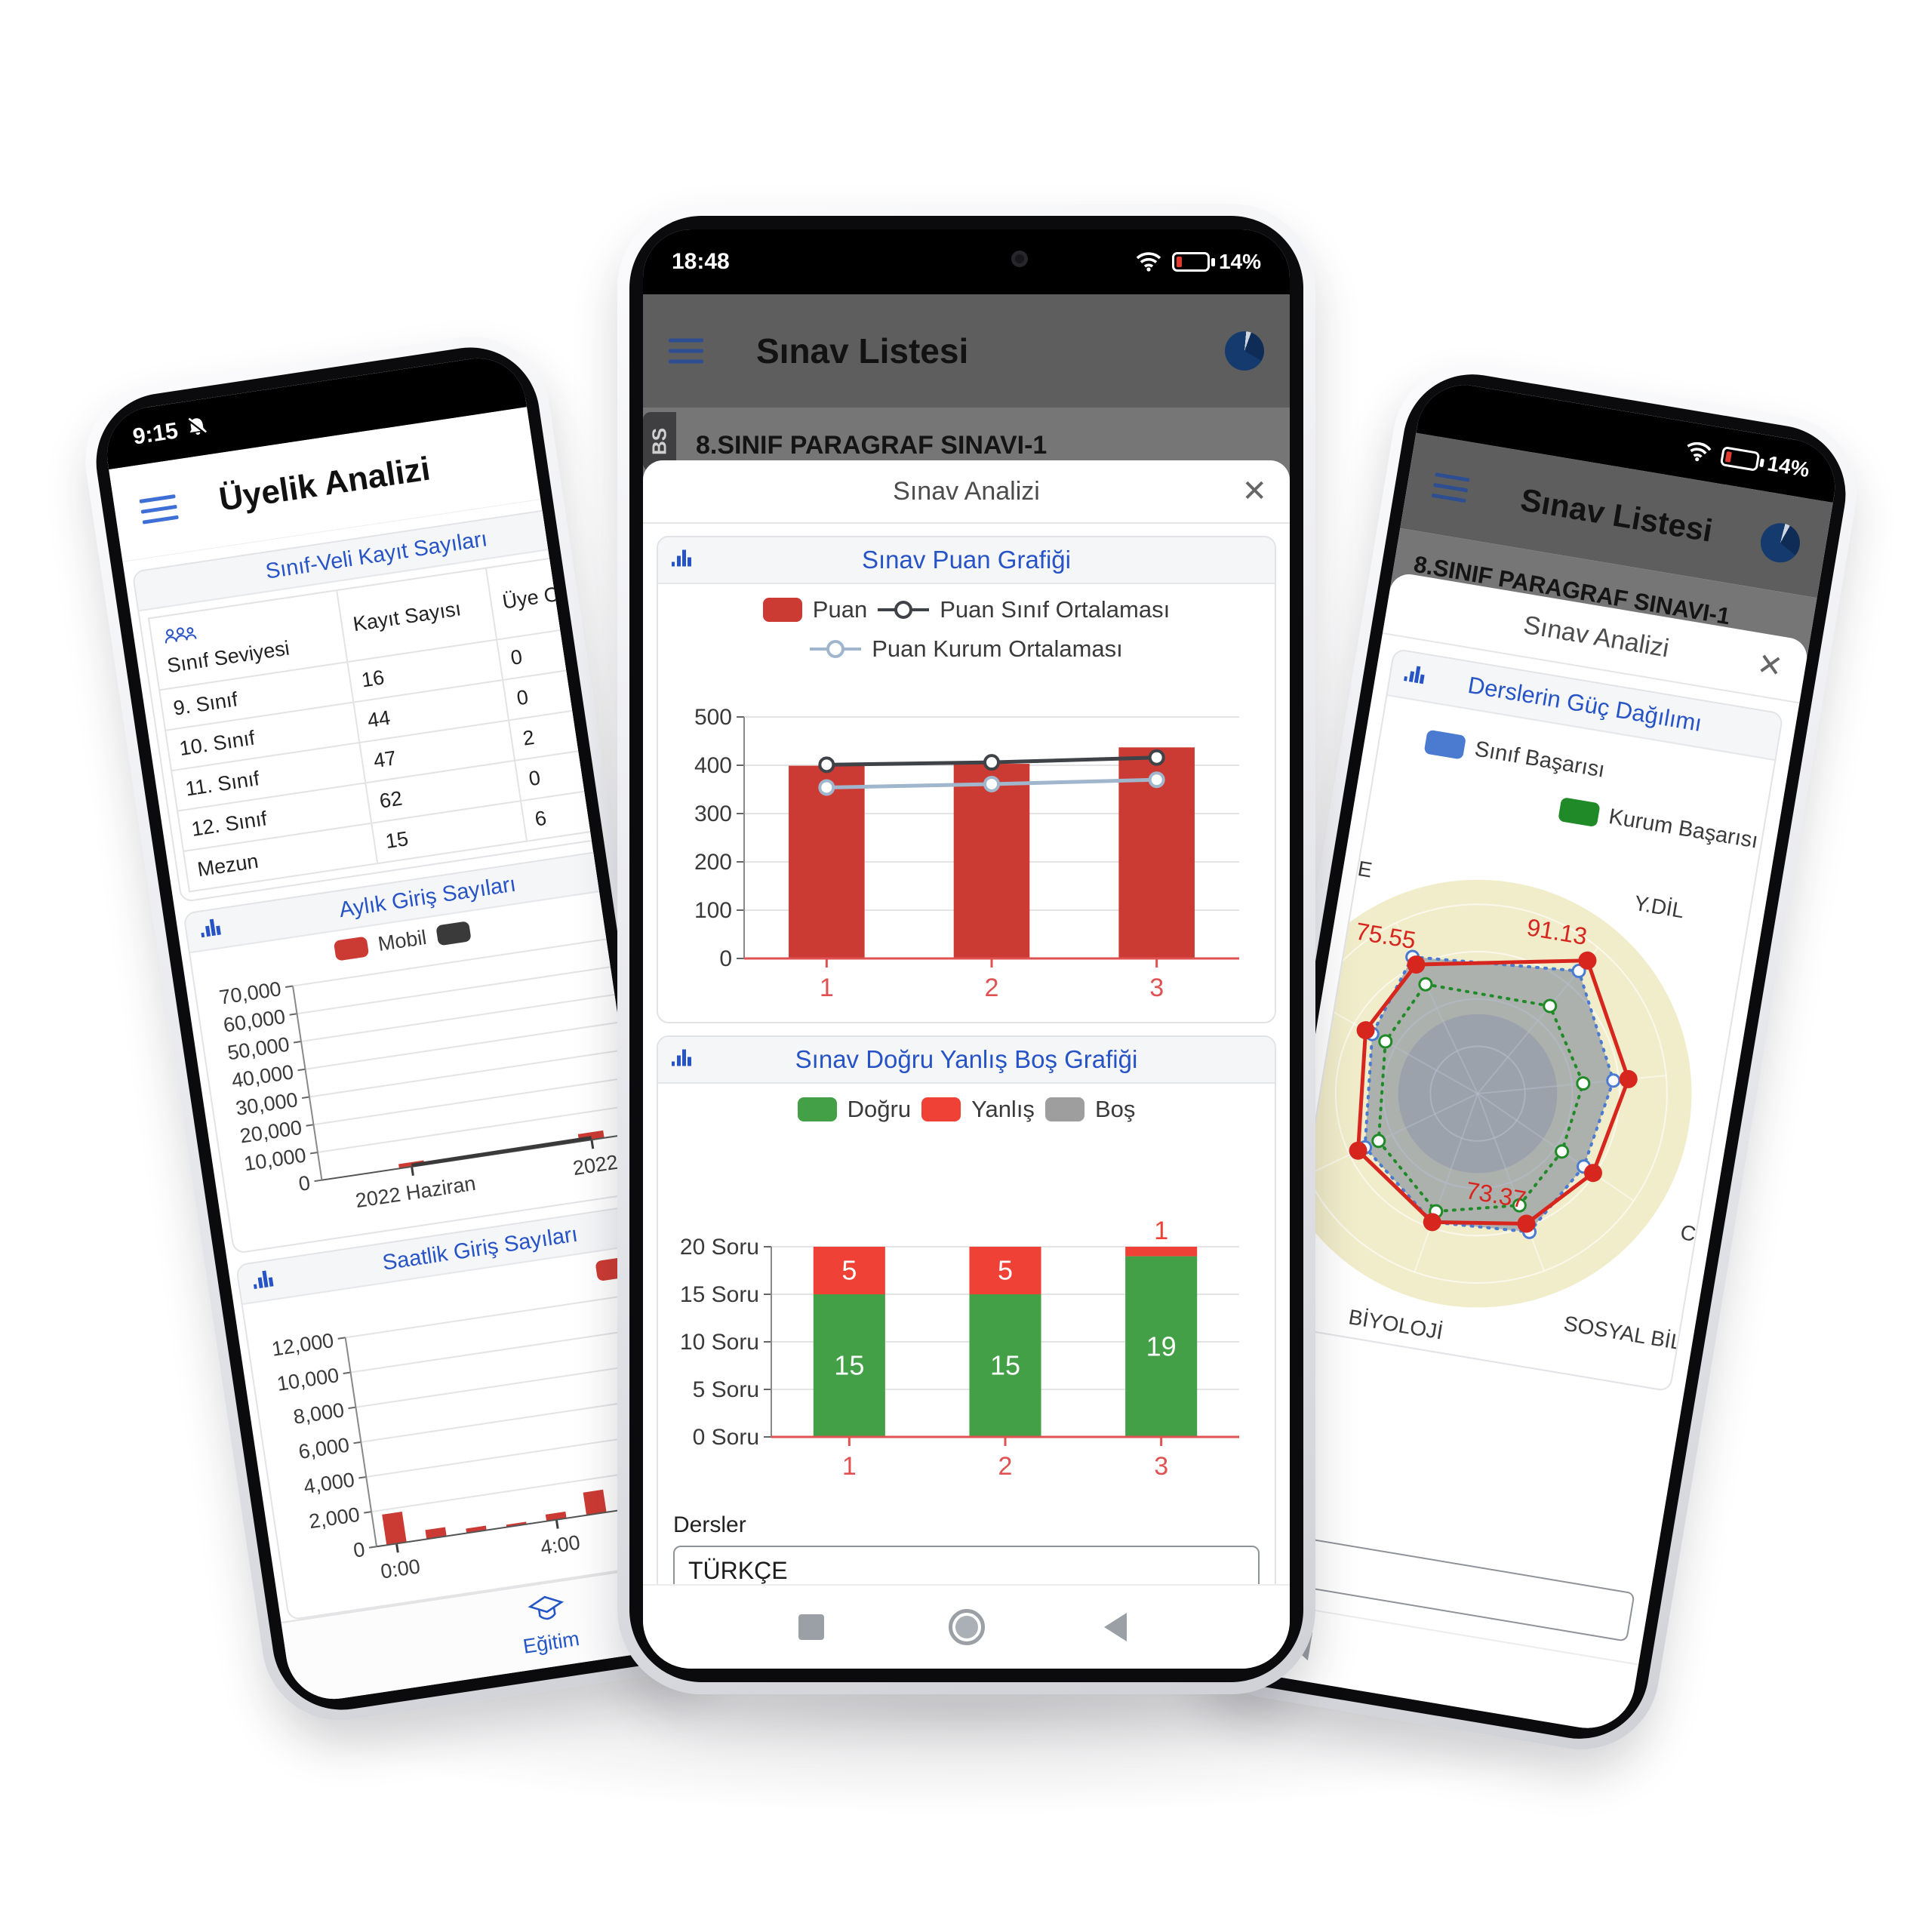 This screenshot has width=1932, height=1932. Describe the element at coordinates (258, 1049) in the screenshot. I see `svg-text: 50,000` at that location.